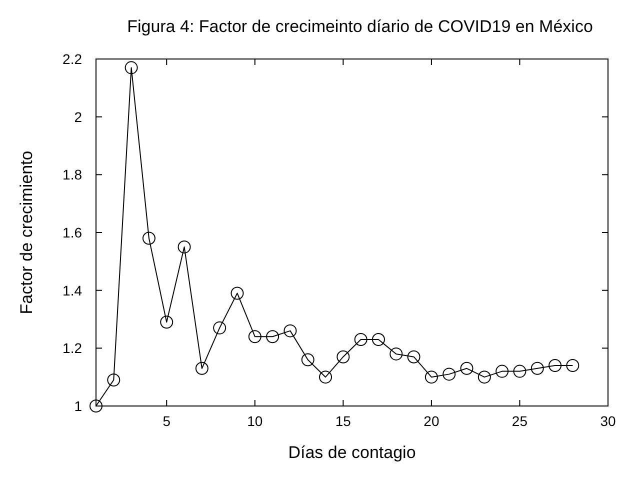 The height and width of the screenshot is (480, 640). What do you see at coordinates (343, 421) in the screenshot?
I see `x-tick-label: 15` at bounding box center [343, 421].